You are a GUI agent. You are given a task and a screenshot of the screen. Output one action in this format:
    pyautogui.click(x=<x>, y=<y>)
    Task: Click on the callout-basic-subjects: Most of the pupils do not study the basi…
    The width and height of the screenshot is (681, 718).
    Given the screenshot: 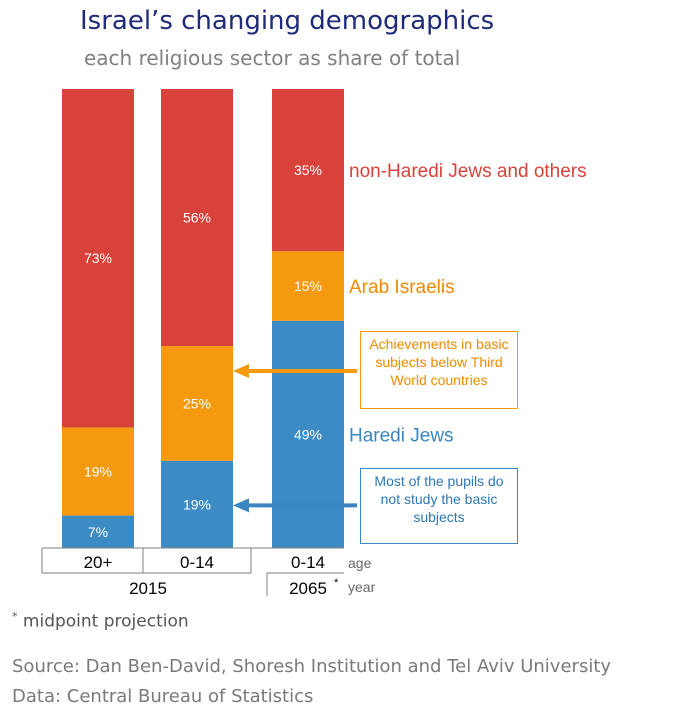 What is the action you would take?
    pyautogui.click(x=439, y=506)
    